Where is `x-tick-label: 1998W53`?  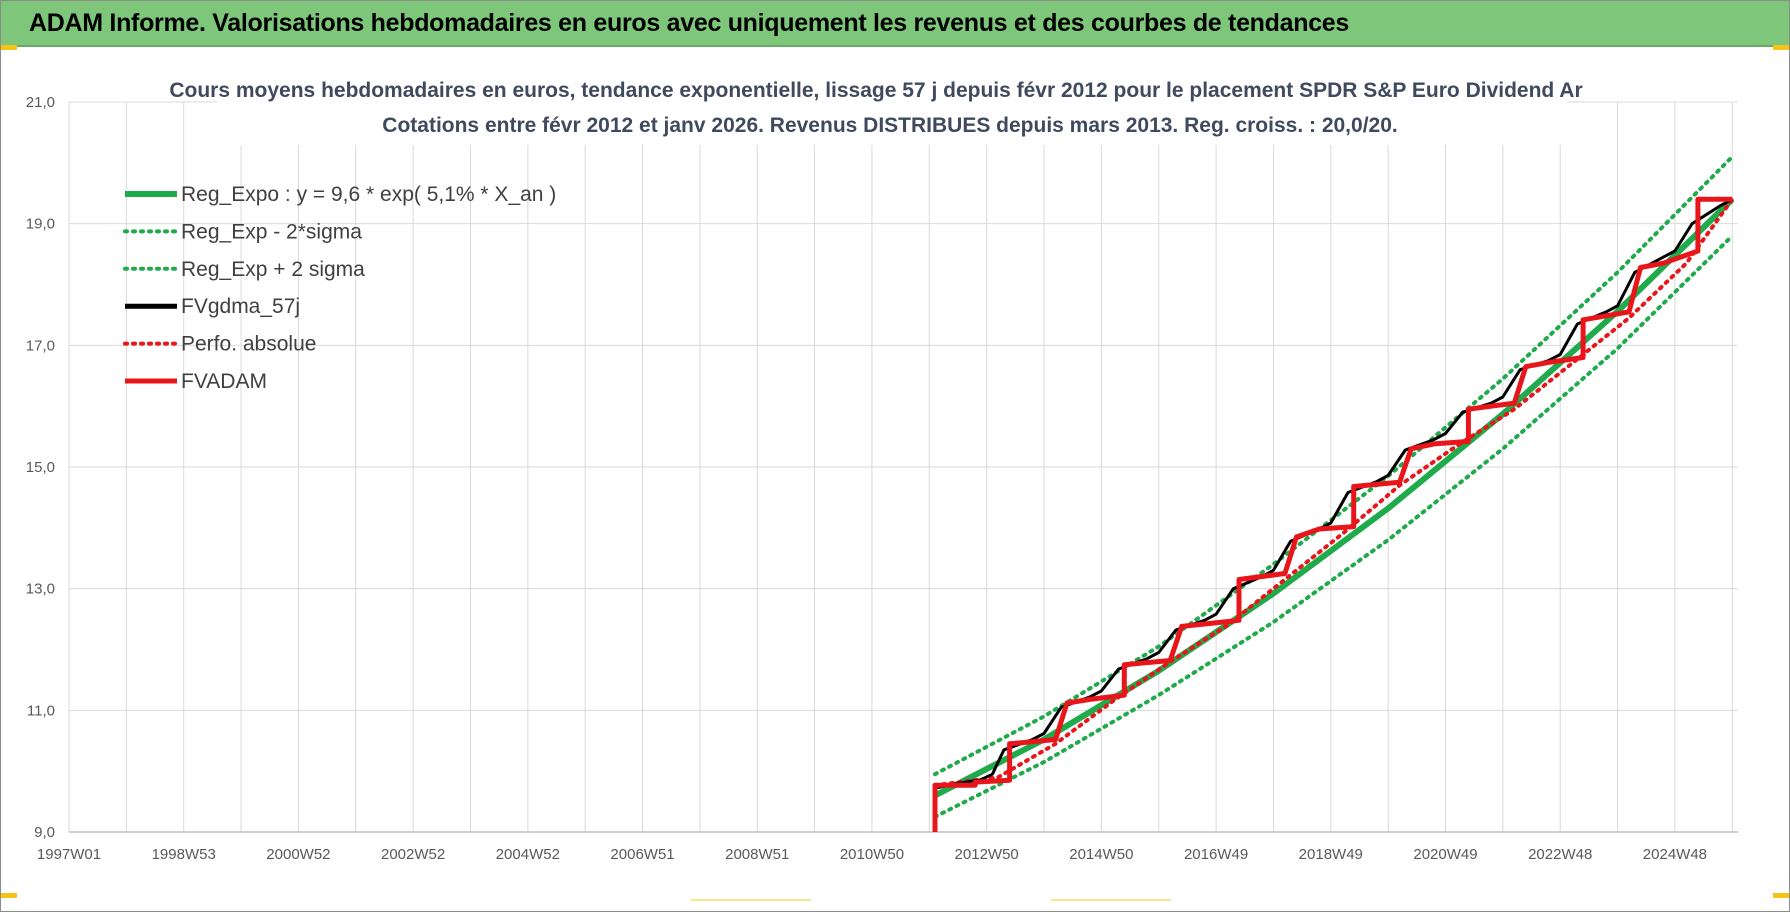
x-tick-label: 1998W53 is located at coordinates (184, 854).